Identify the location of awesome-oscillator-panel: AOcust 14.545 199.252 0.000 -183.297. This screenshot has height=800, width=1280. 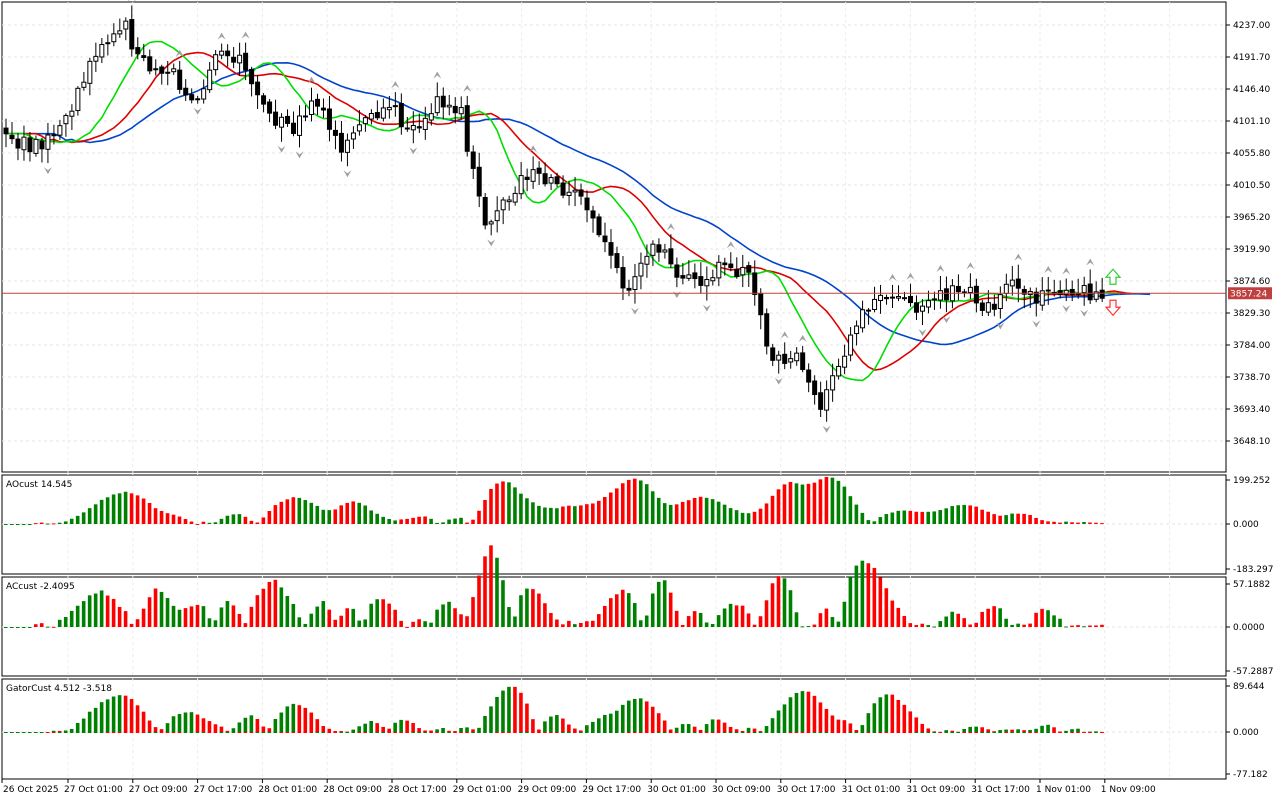
(637, 523).